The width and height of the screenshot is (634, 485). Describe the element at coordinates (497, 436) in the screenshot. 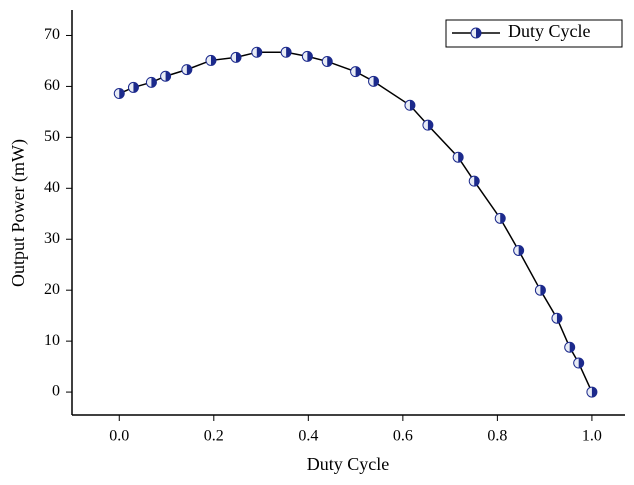

I see `x-tick-label: 0.8` at that location.